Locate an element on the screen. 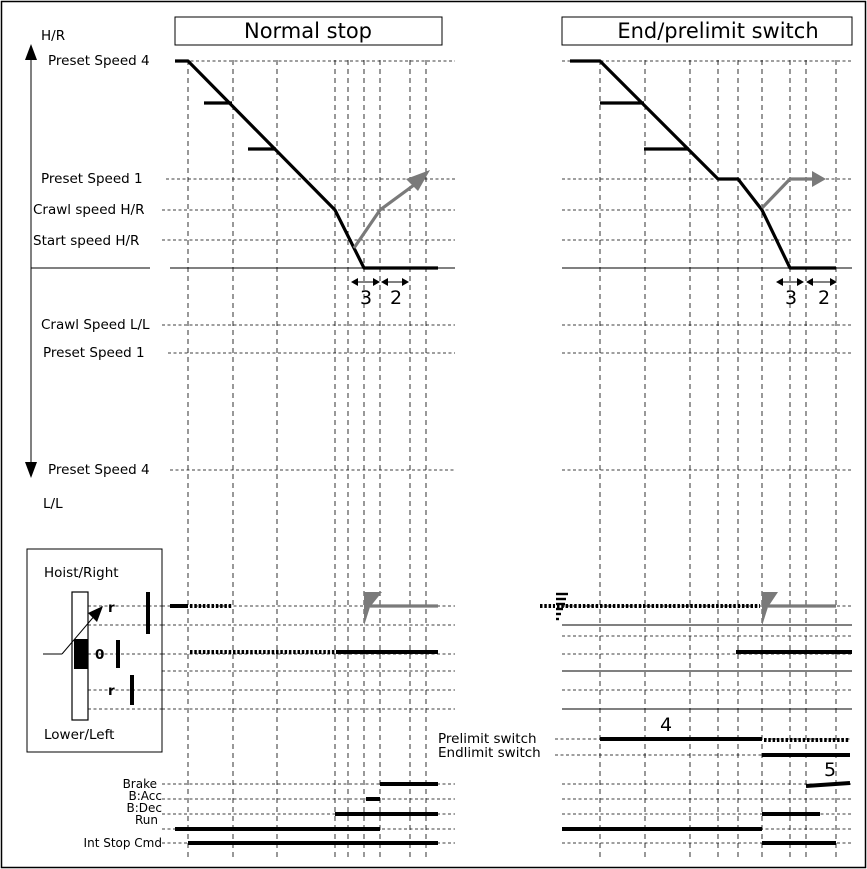  axis-label-ll: L/L is located at coordinates (53, 504).